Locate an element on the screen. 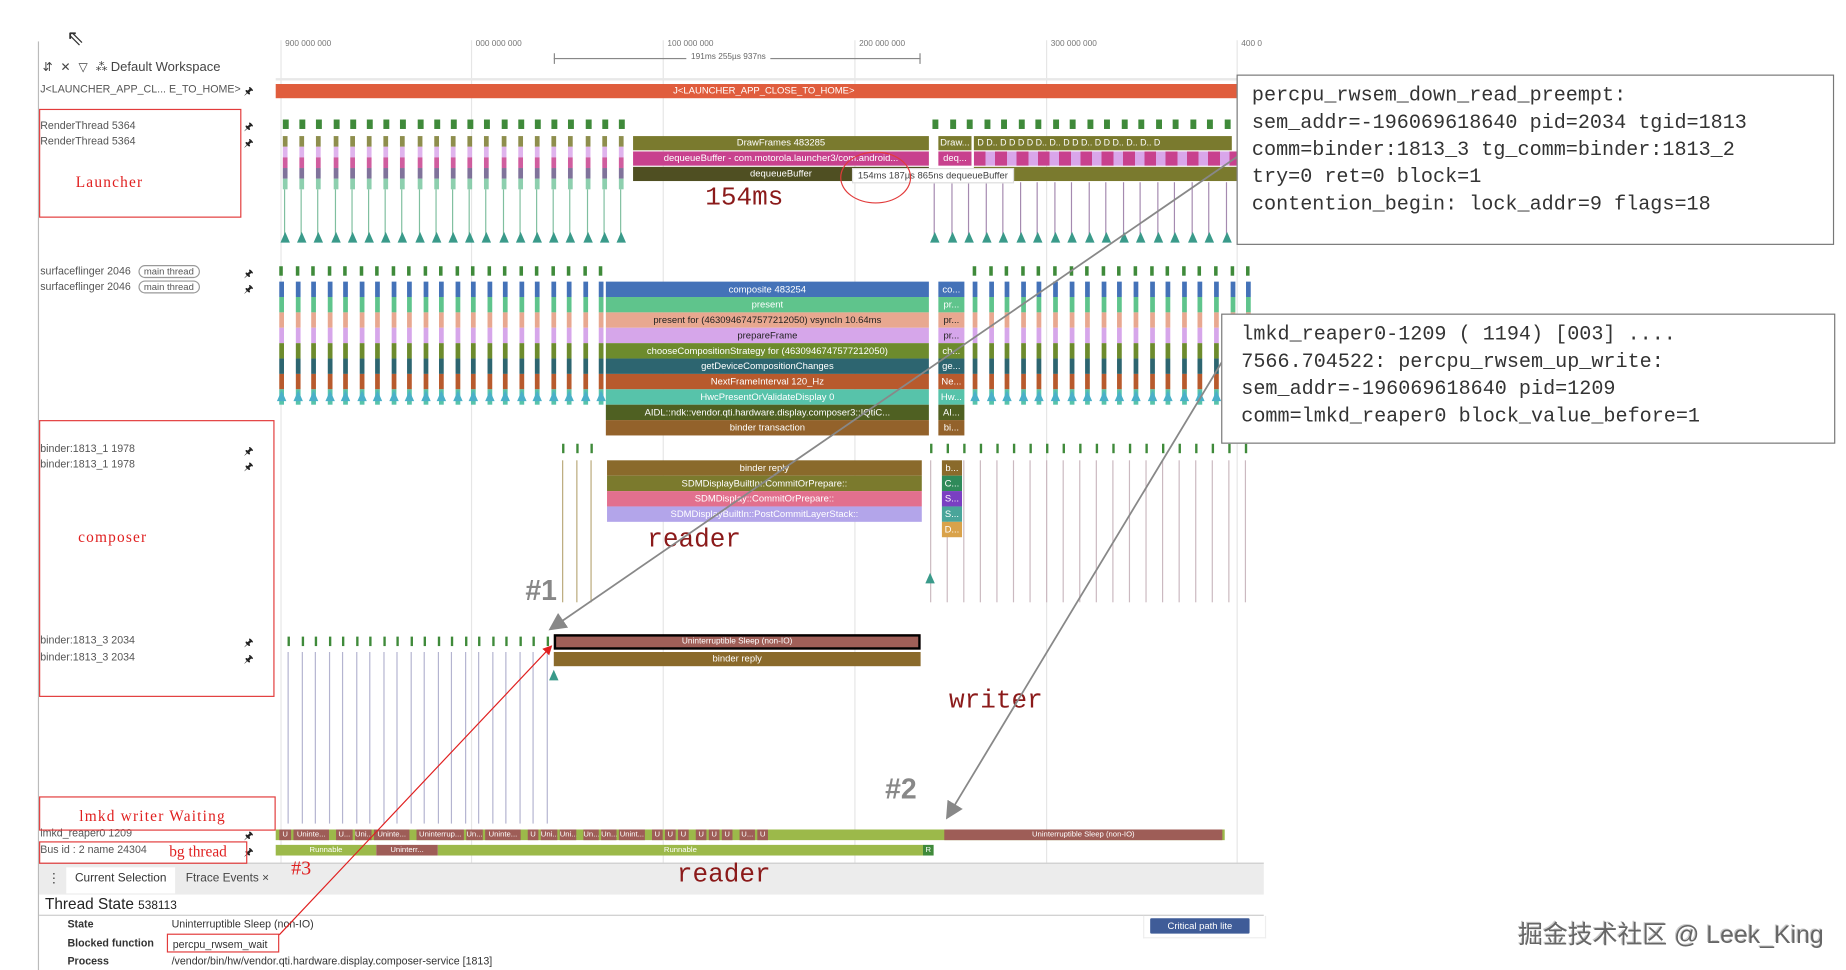  sf-slice: NextFrameInterval 120_Hz is located at coordinates (767, 381).